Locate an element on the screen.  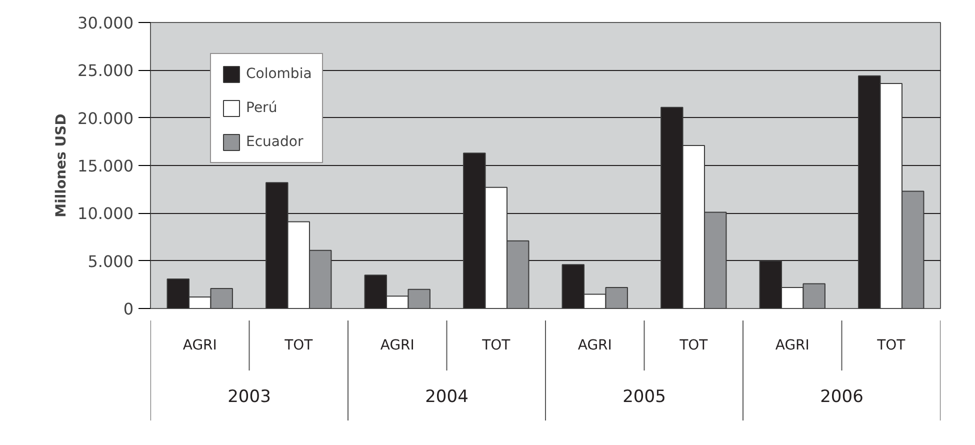
text: 2005 is located at coordinates (644, 397).